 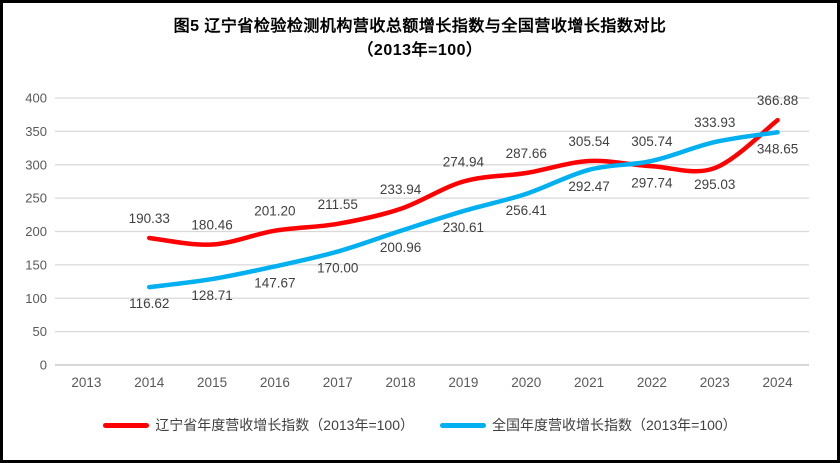 I want to click on data-label: 190.33, so click(x=149, y=218).